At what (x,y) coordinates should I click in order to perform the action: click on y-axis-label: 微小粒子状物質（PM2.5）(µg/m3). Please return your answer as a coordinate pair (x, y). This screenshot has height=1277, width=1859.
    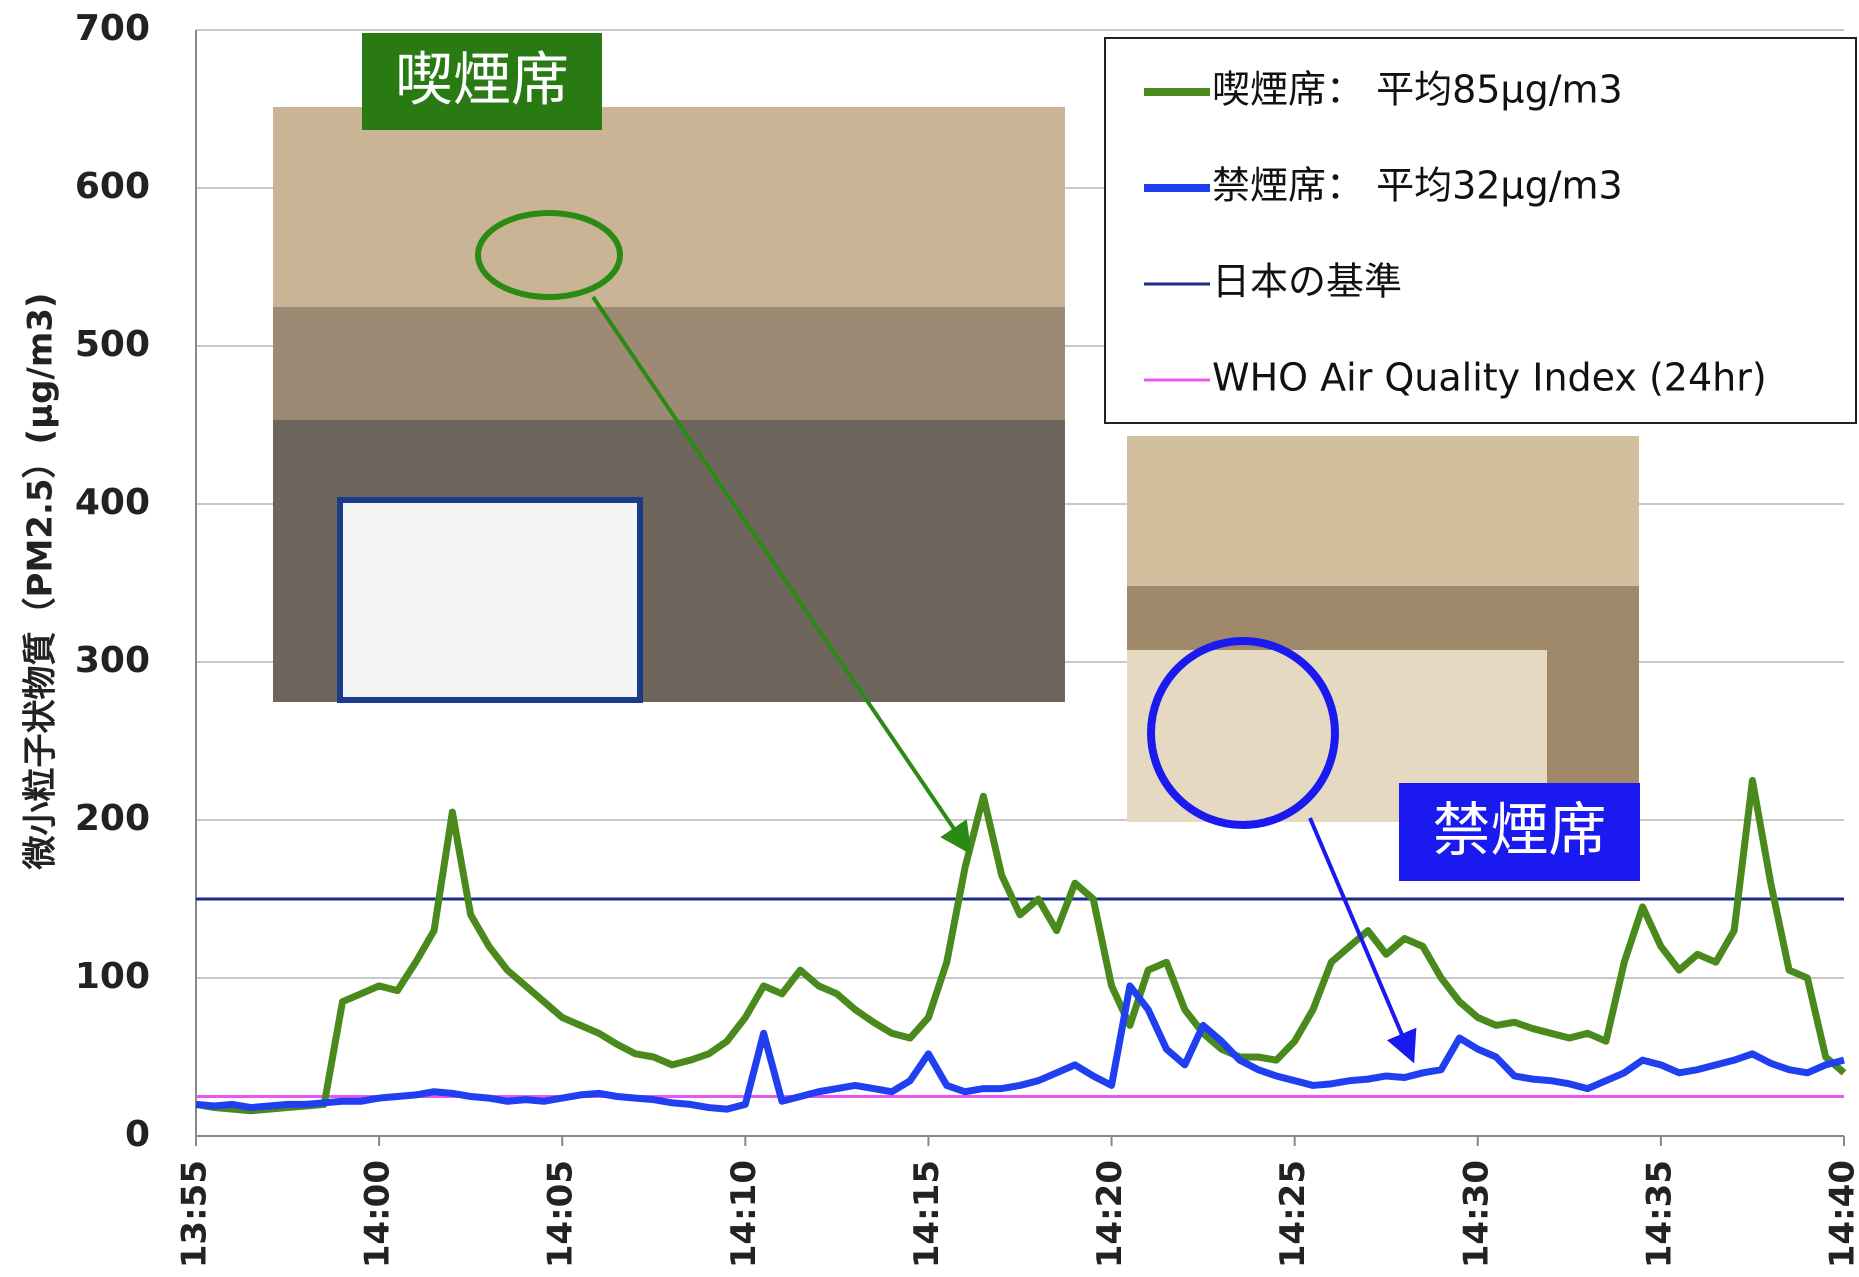
    Looking at the image, I should click on (41, 582).